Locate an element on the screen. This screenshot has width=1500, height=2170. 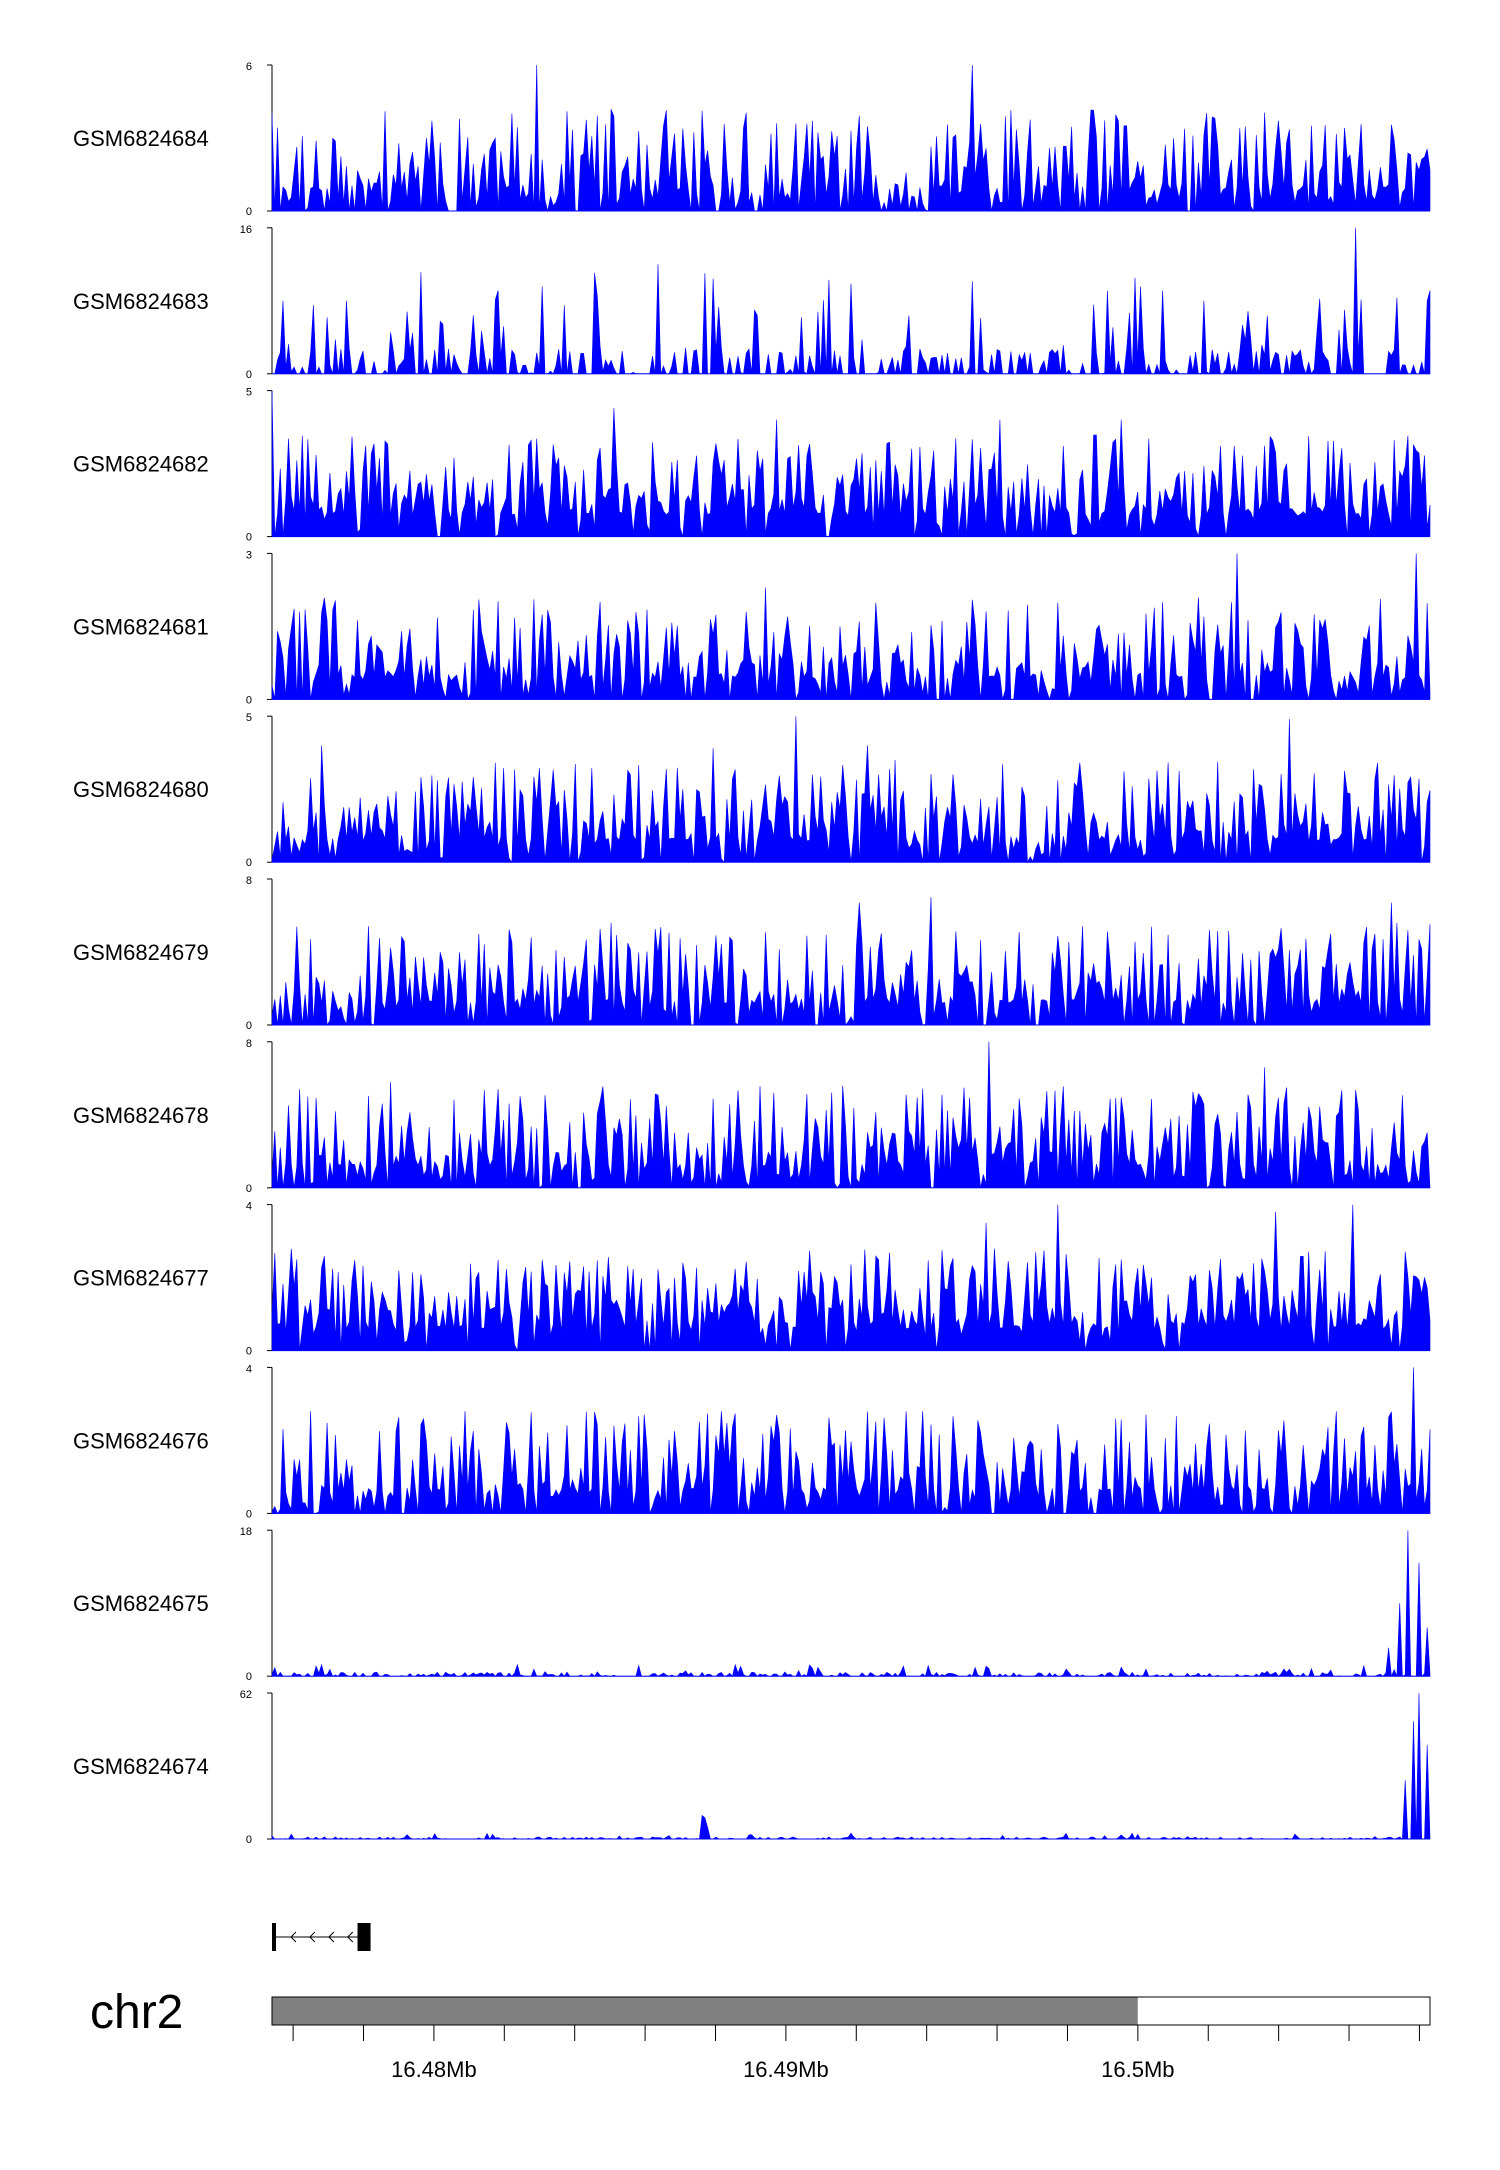
track-GSM6824679: GSM6824679 8 0 is located at coordinates (752, 953).